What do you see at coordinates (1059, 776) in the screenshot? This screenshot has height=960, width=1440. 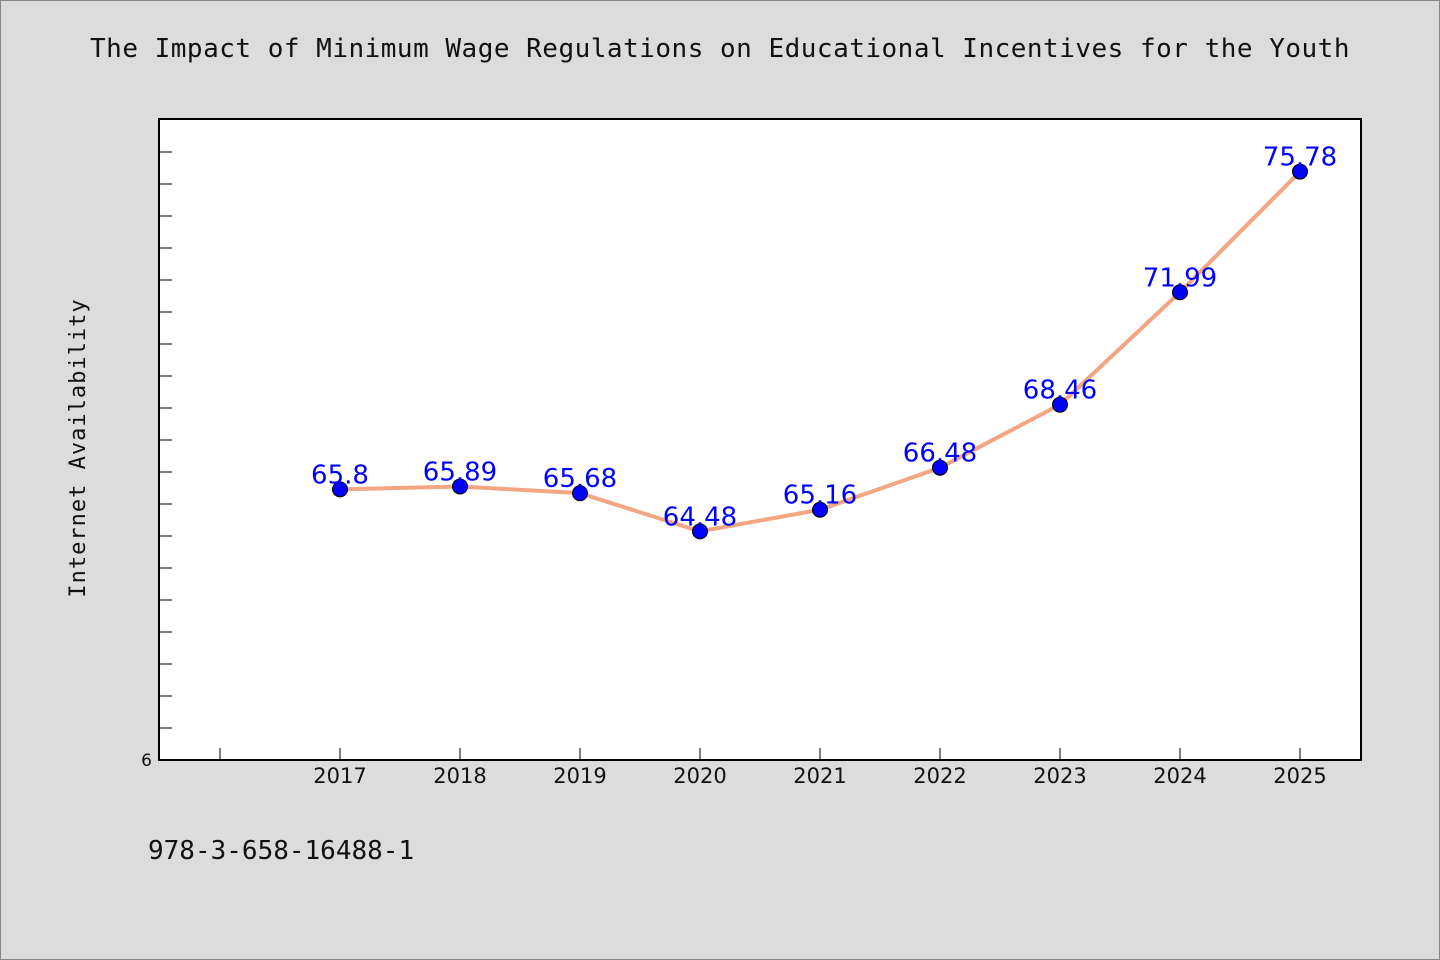 I see `x-tick-label: 2023` at bounding box center [1059, 776].